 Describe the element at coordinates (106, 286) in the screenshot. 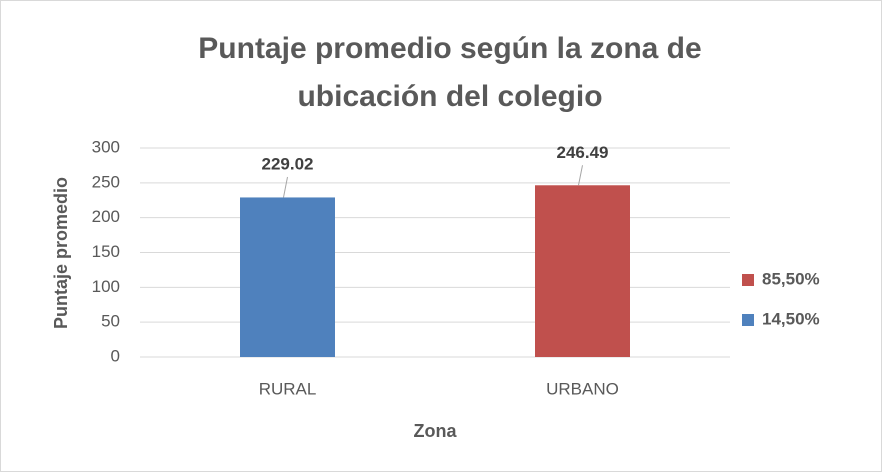

I see `y-tick-label: 100` at that location.